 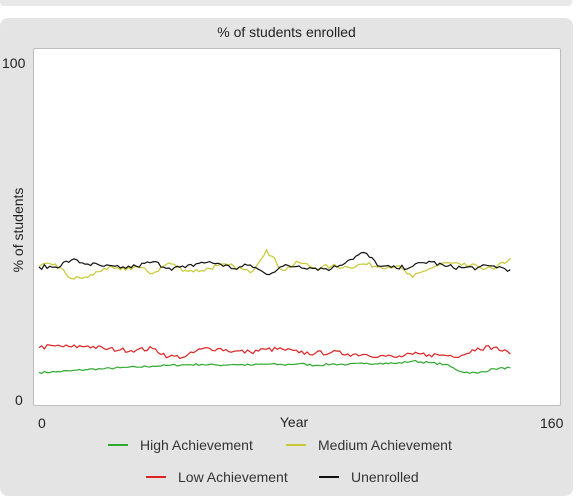 What do you see at coordinates (329, 477) in the screenshot?
I see `legend-swatch-unenrolled` at bounding box center [329, 477].